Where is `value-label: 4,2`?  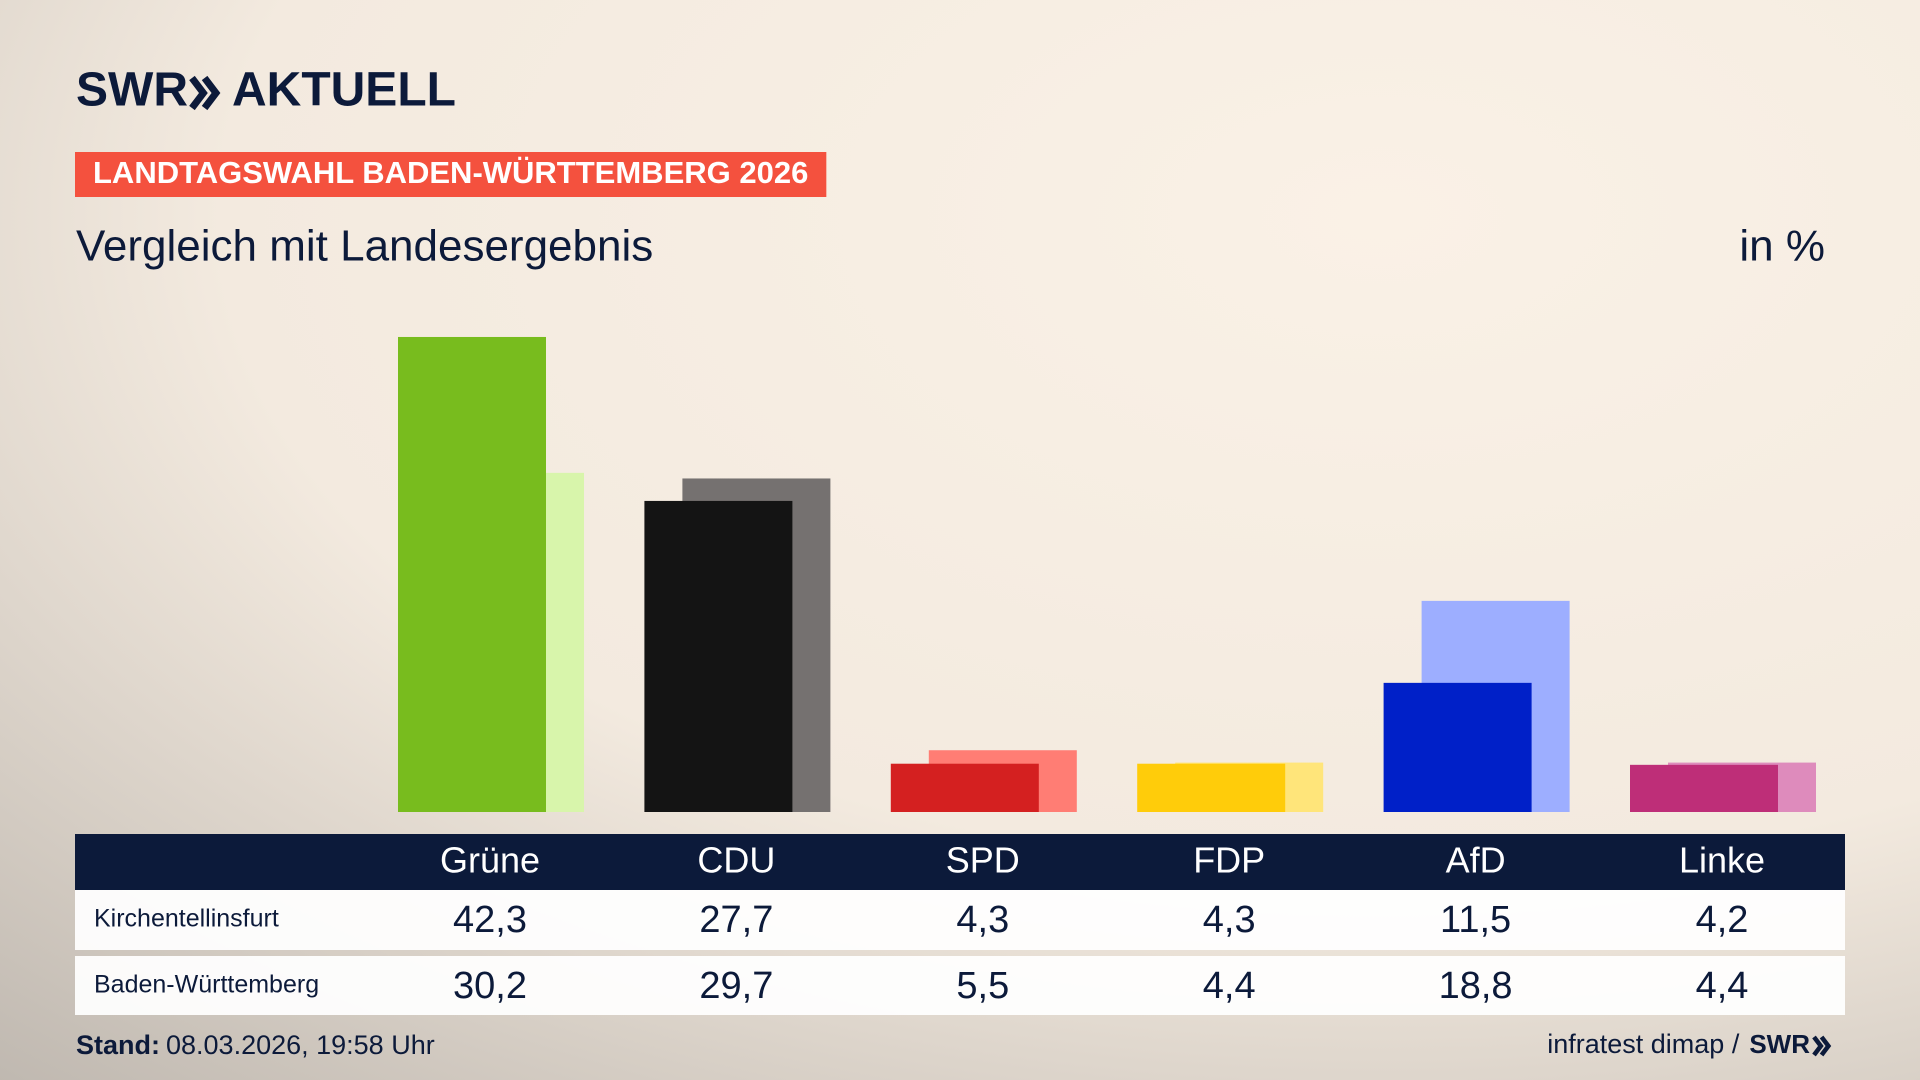
value-label: 4,2 is located at coordinates (1722, 920).